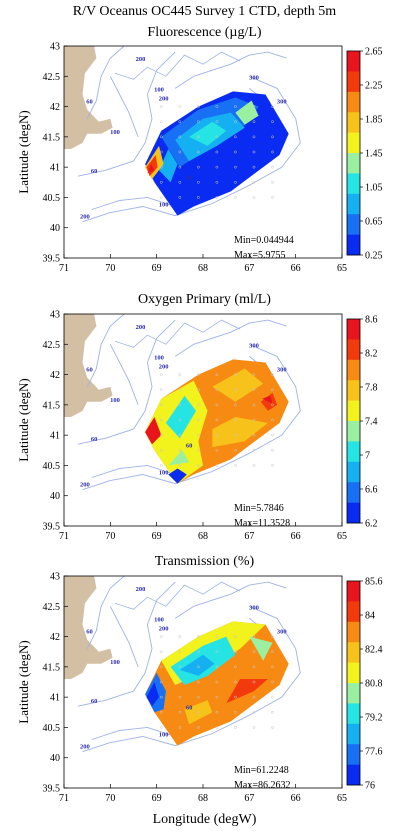  I want to click on colorbar-label: 84, so click(370, 616).